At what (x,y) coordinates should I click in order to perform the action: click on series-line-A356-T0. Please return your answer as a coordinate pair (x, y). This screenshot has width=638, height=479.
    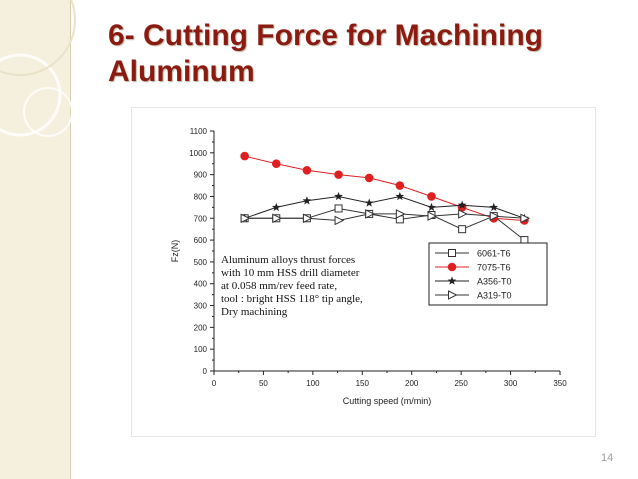
    Looking at the image, I should click on (384, 207).